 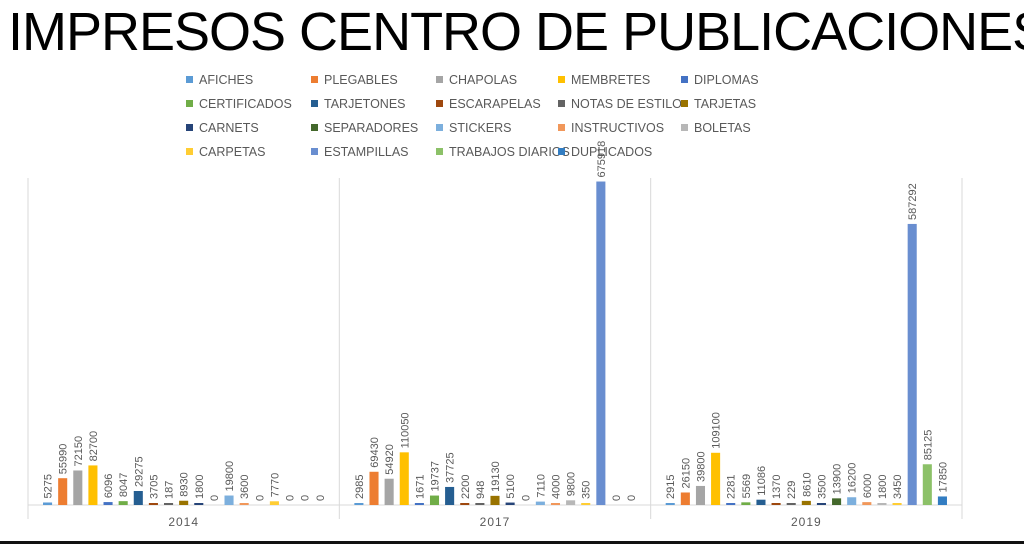 I want to click on legend-label: NOTAS DE ESTILO, so click(x=626, y=104).